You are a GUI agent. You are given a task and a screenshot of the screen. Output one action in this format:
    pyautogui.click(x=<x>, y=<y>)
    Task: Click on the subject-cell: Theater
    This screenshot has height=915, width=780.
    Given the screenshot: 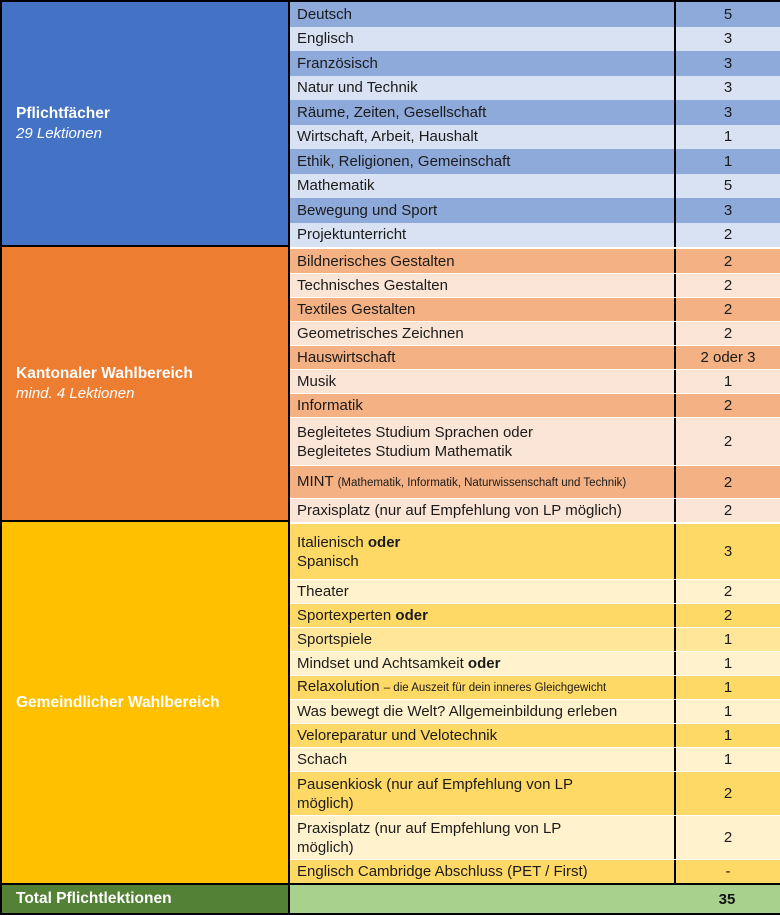 What is the action you would take?
    pyautogui.click(x=323, y=591)
    